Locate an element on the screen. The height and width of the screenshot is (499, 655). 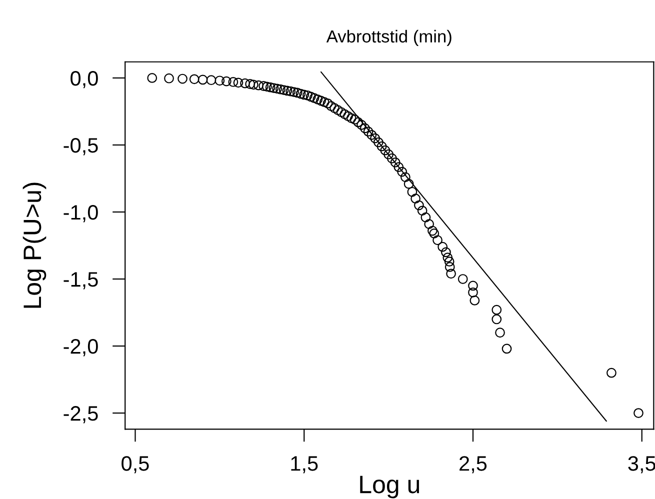
y-tick-label: 0,0 is located at coordinates (84, 79).